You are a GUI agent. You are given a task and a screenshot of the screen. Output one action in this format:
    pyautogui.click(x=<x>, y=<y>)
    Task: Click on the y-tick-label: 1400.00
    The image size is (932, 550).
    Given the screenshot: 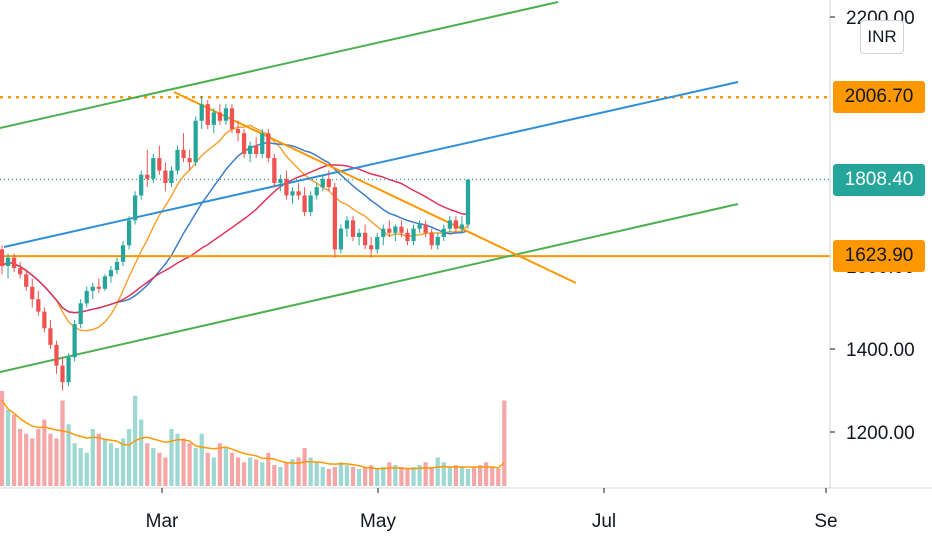 What is the action you would take?
    pyautogui.click(x=880, y=350)
    